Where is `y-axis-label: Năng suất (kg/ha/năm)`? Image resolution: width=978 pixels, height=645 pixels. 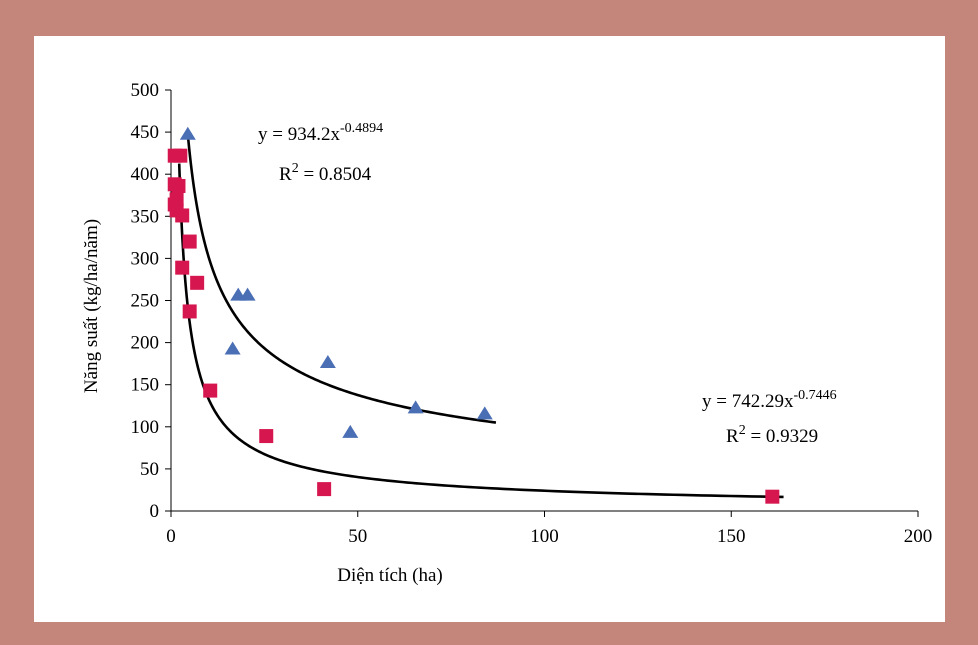
y-axis-label: Năng suất (kg/ha/năm) is located at coordinates (91, 306).